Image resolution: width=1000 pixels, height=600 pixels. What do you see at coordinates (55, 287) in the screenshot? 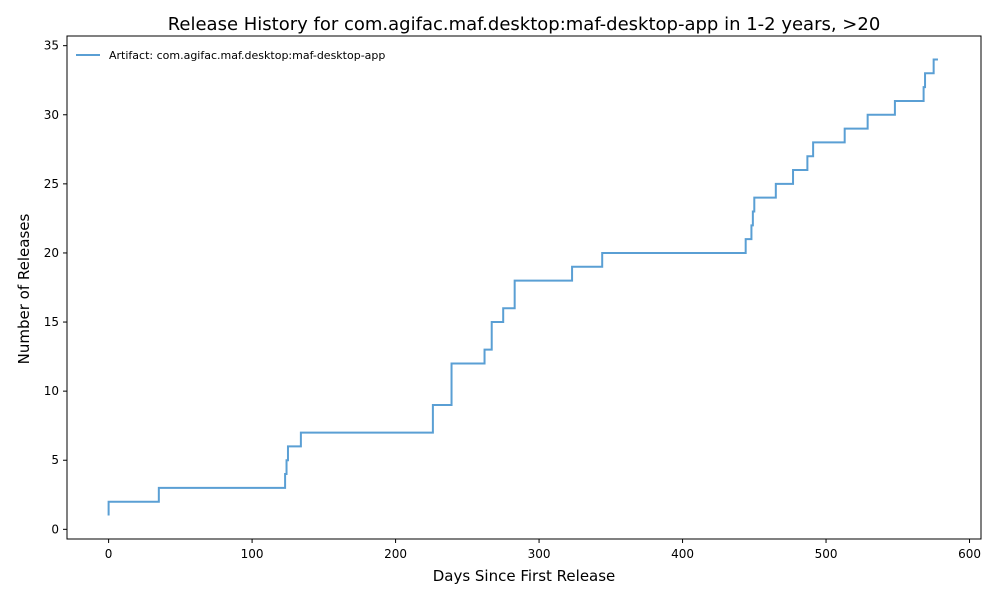
I see `y-axis: 0 5 10 15 20 25 30 35` at bounding box center [55, 287].